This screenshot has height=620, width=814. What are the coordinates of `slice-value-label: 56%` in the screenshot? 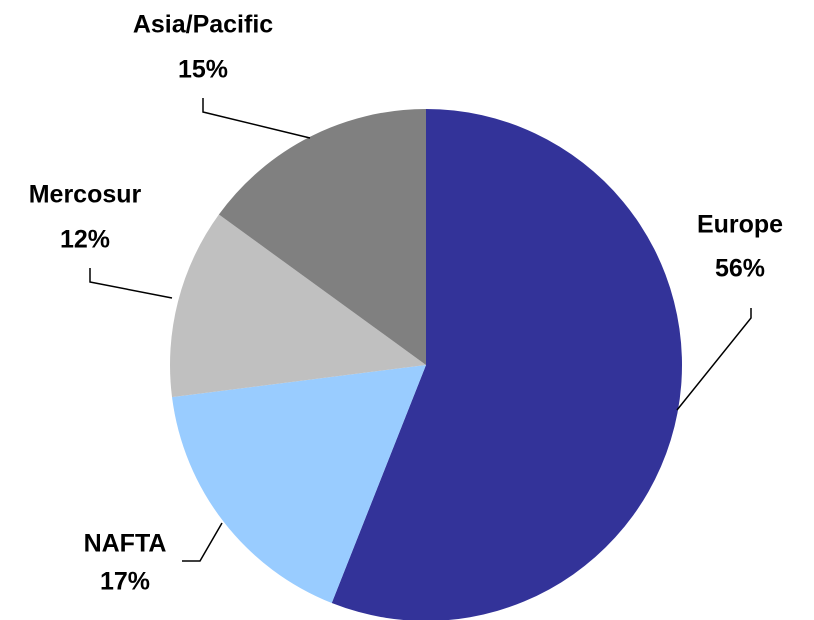 It's located at (740, 269).